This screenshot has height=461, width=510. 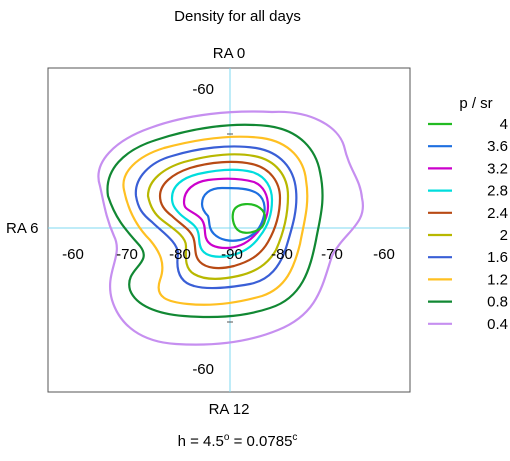 I want to click on top-axis-label: RA 0, so click(x=229, y=53).